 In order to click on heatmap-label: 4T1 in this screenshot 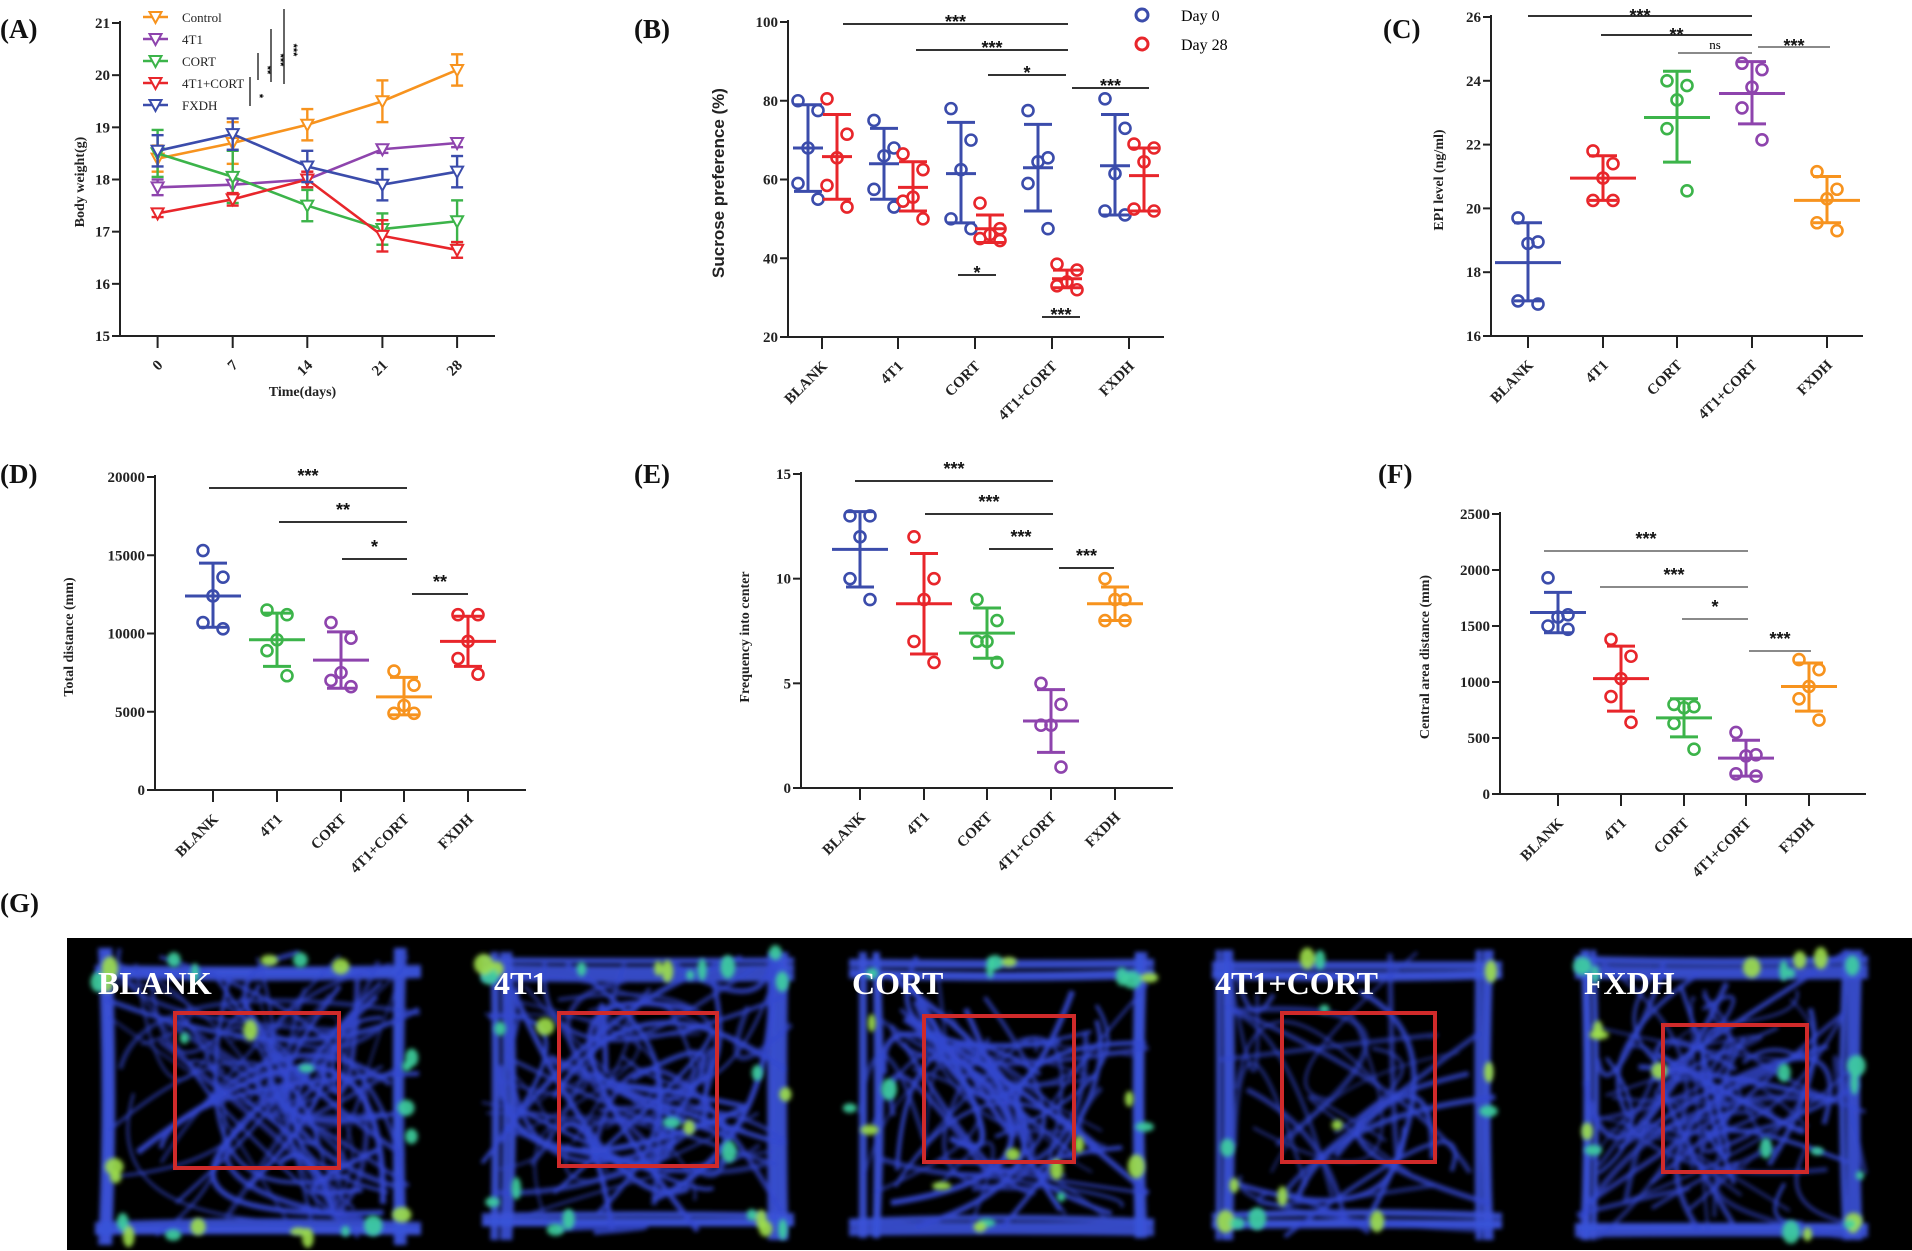, I will do `click(520, 983)`.